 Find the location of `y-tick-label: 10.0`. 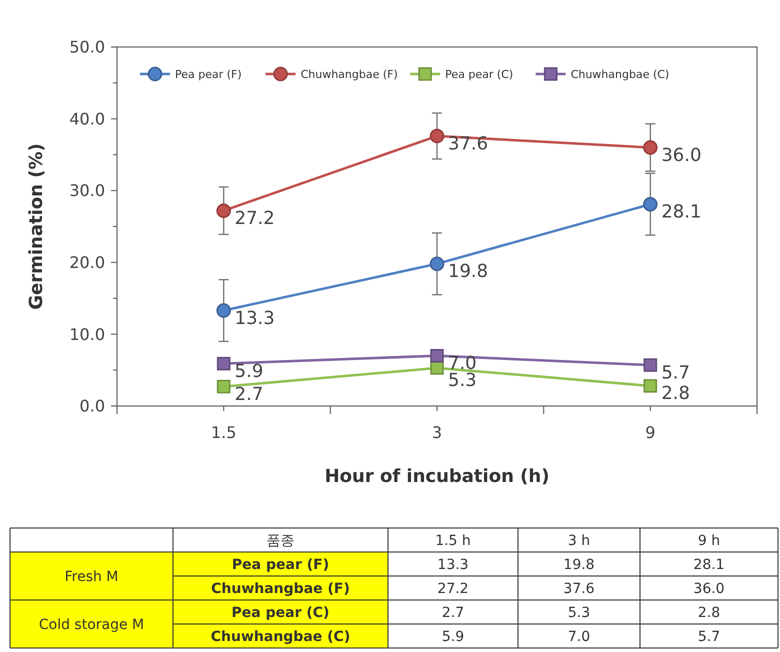

y-tick-label: 10.0 is located at coordinates (87, 334).